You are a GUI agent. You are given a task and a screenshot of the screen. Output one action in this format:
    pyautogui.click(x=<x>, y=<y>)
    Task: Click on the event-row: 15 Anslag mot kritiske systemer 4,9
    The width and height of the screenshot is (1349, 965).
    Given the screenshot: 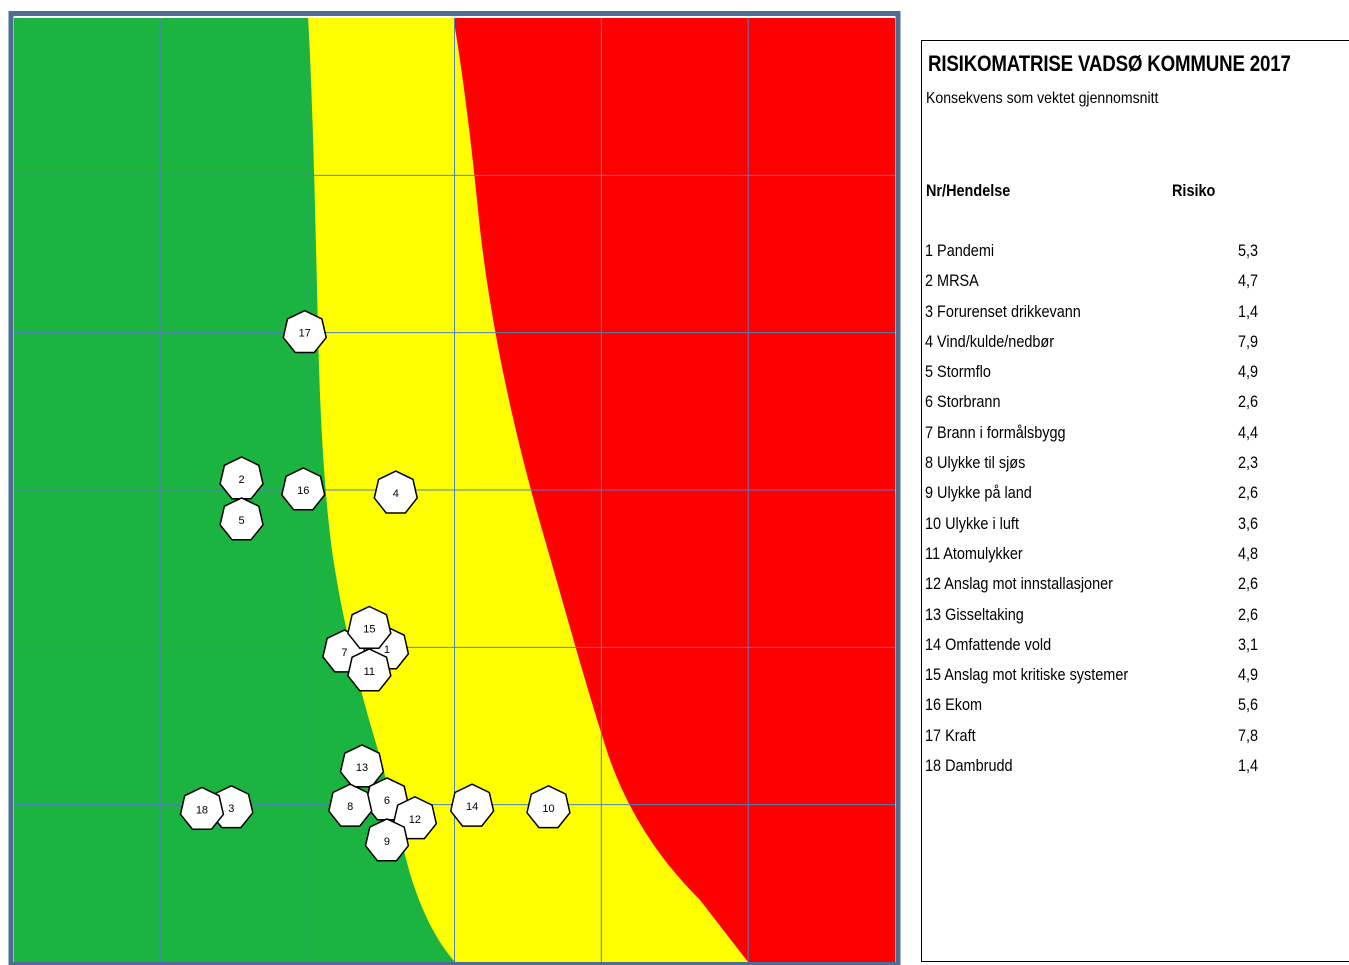 What is the action you would take?
    pyautogui.click(x=1135, y=680)
    